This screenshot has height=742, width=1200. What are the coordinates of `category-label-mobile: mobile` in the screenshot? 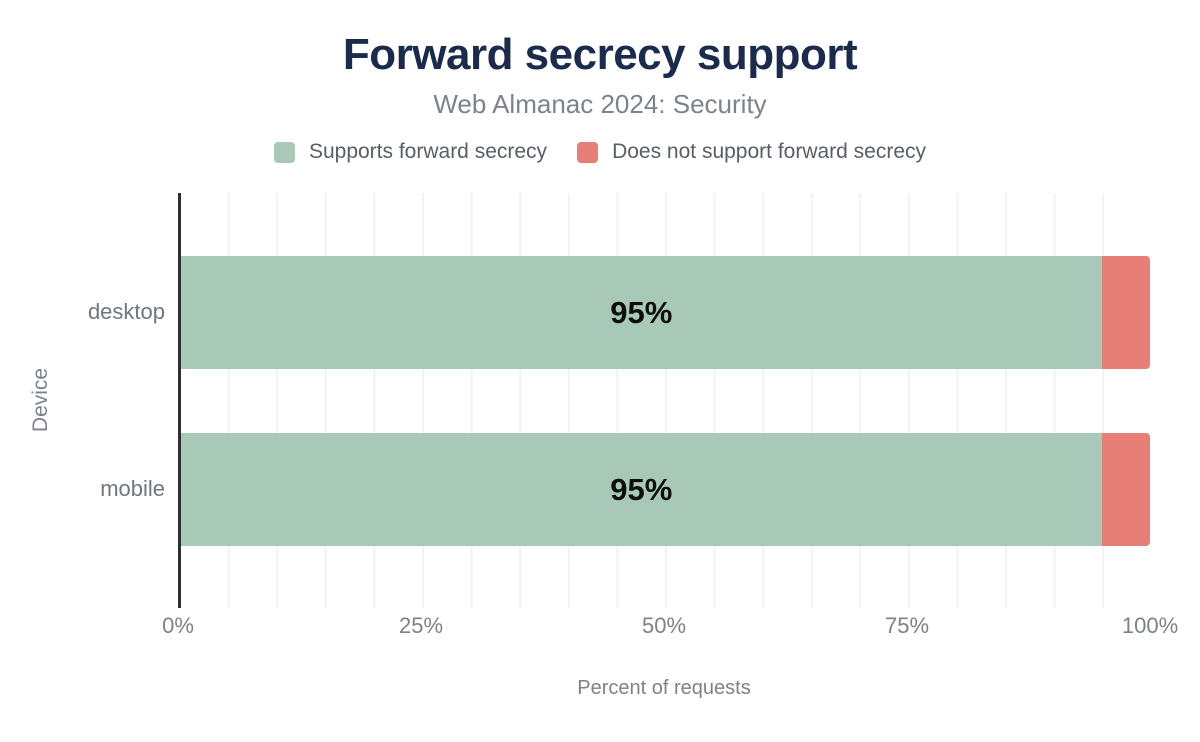 It's located at (132, 488).